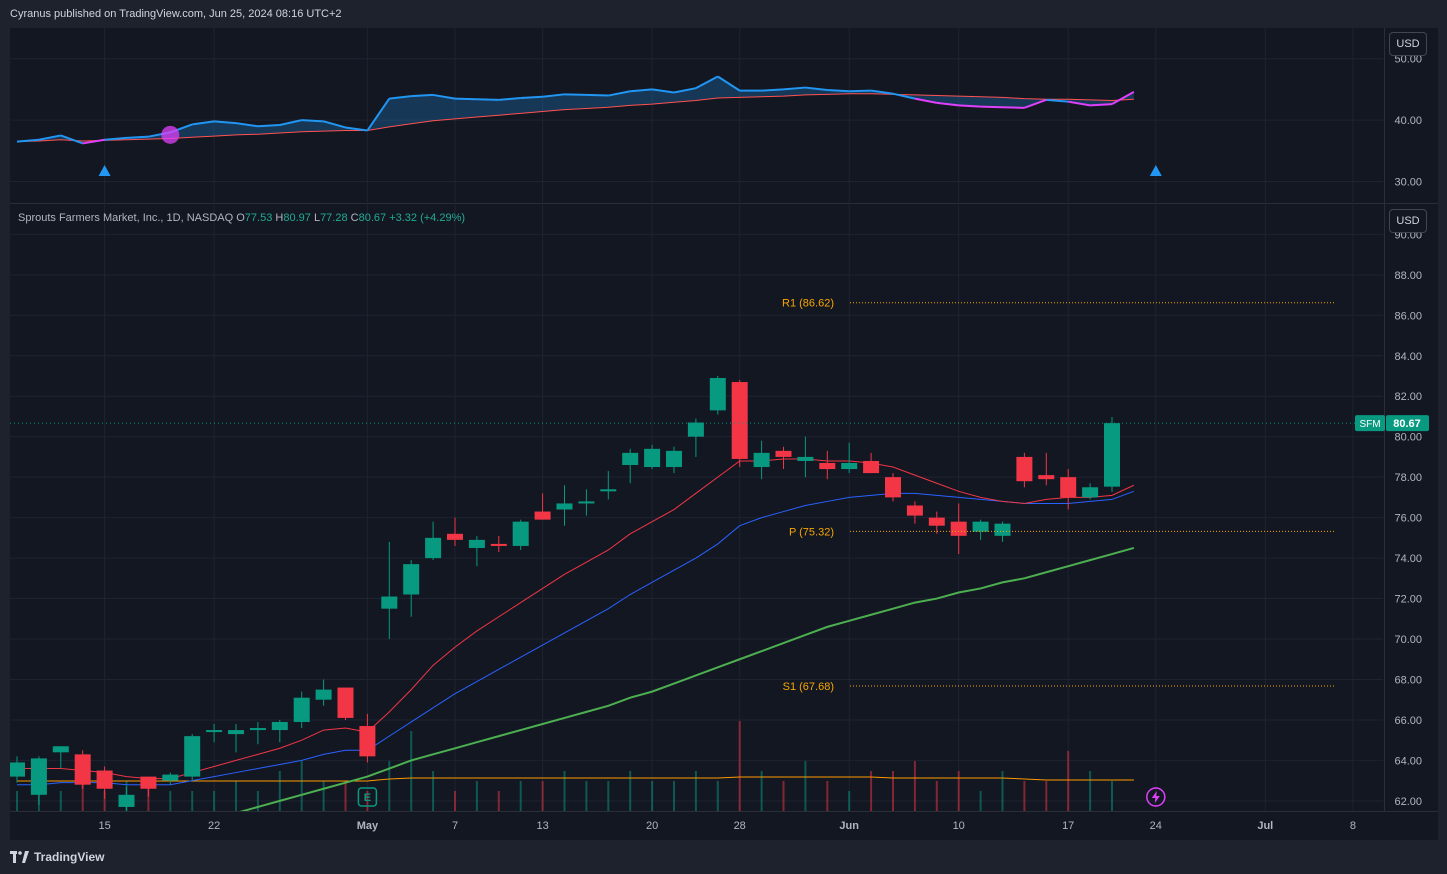 This screenshot has height=874, width=1447. I want to click on lightning-bolt, so click(1155, 797).